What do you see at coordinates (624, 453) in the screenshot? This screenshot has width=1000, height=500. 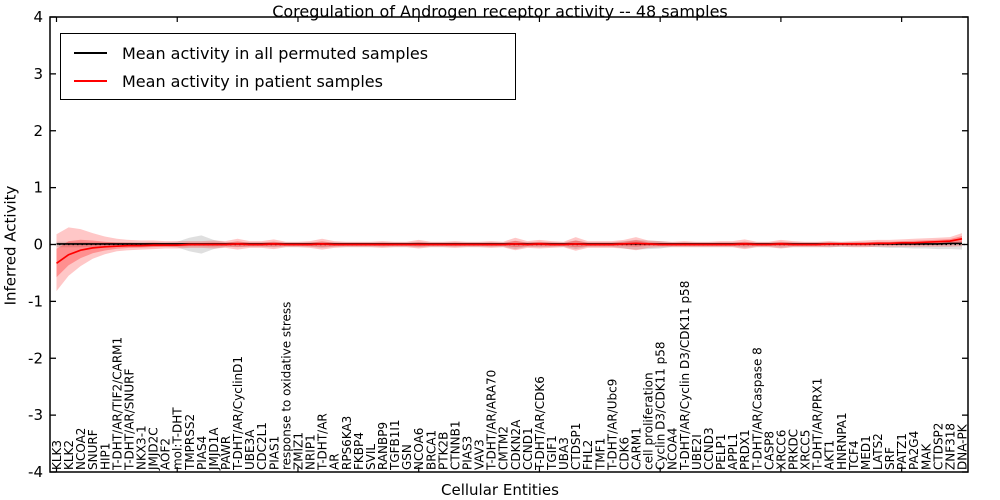 I see `x-tick-label: CDK6` at bounding box center [624, 453].